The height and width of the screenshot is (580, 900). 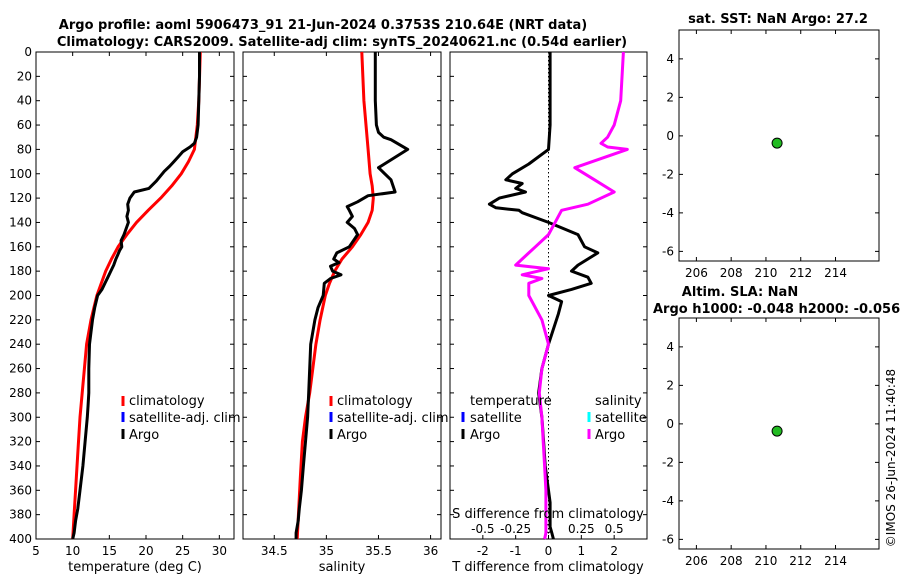 I want to click on depth-tick-label: 400, so click(x=20, y=539).